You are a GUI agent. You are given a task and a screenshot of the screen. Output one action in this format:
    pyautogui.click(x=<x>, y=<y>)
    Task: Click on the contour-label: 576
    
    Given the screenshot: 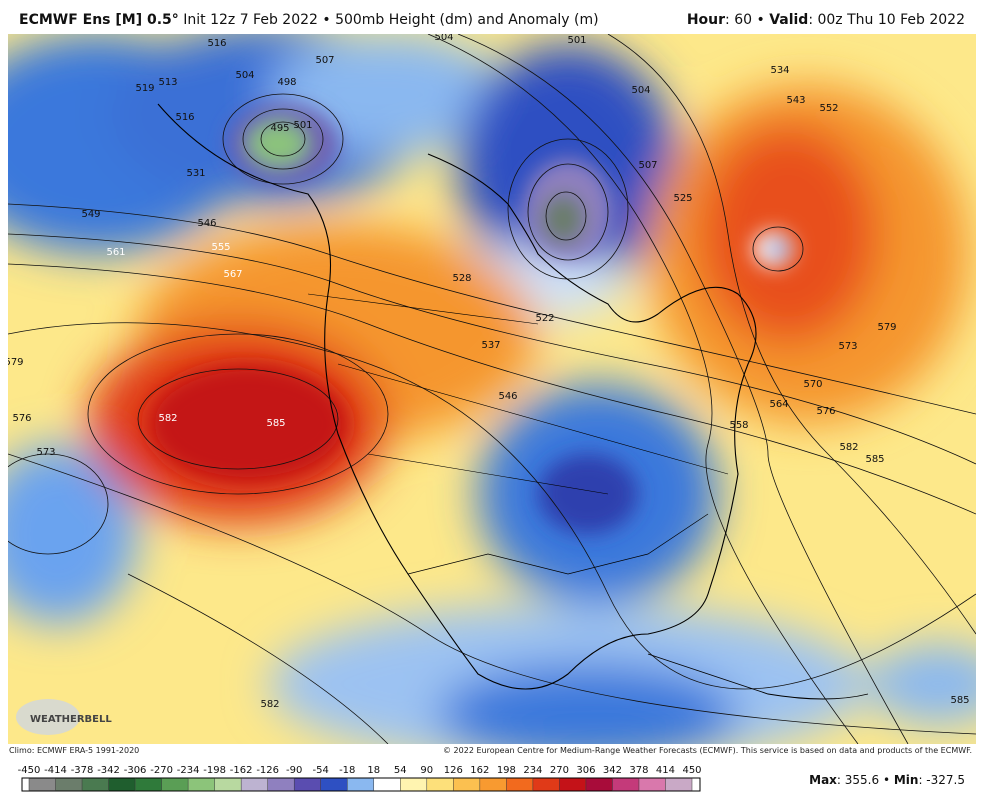 What is the action you would take?
    pyautogui.click(x=825, y=411)
    